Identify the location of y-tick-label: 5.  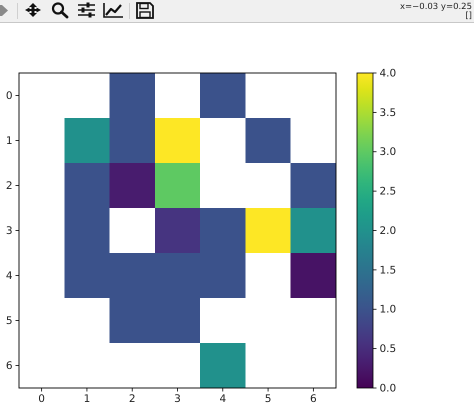
(9, 320).